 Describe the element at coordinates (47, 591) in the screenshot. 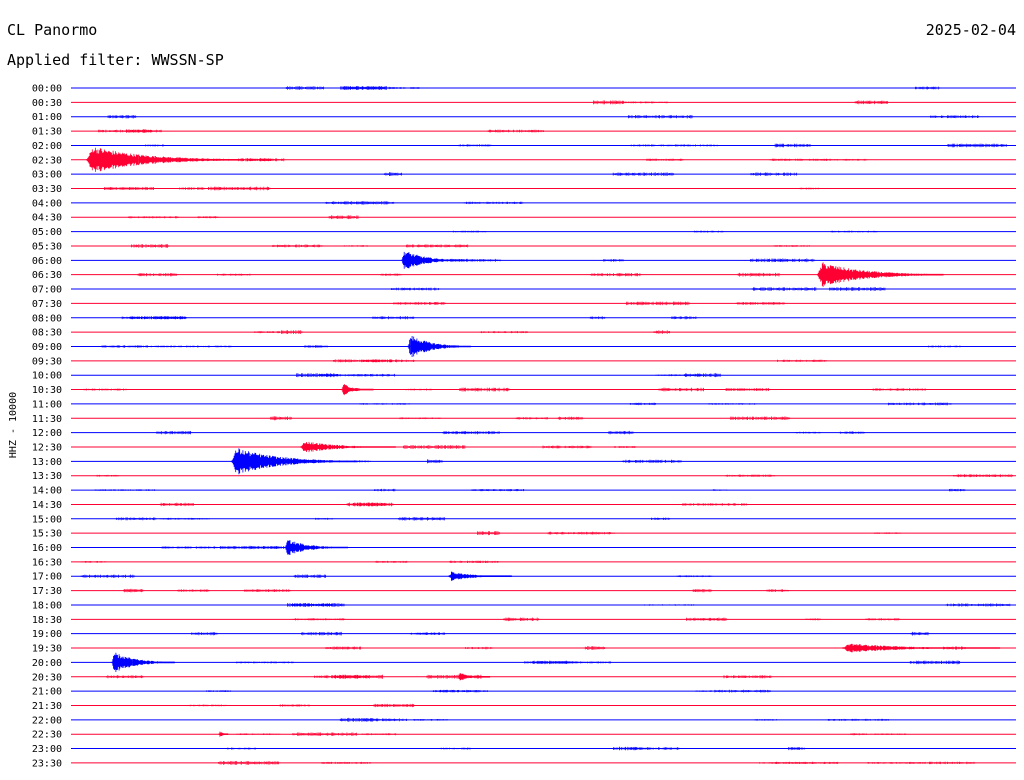

I see `time-label: 17:30` at that location.